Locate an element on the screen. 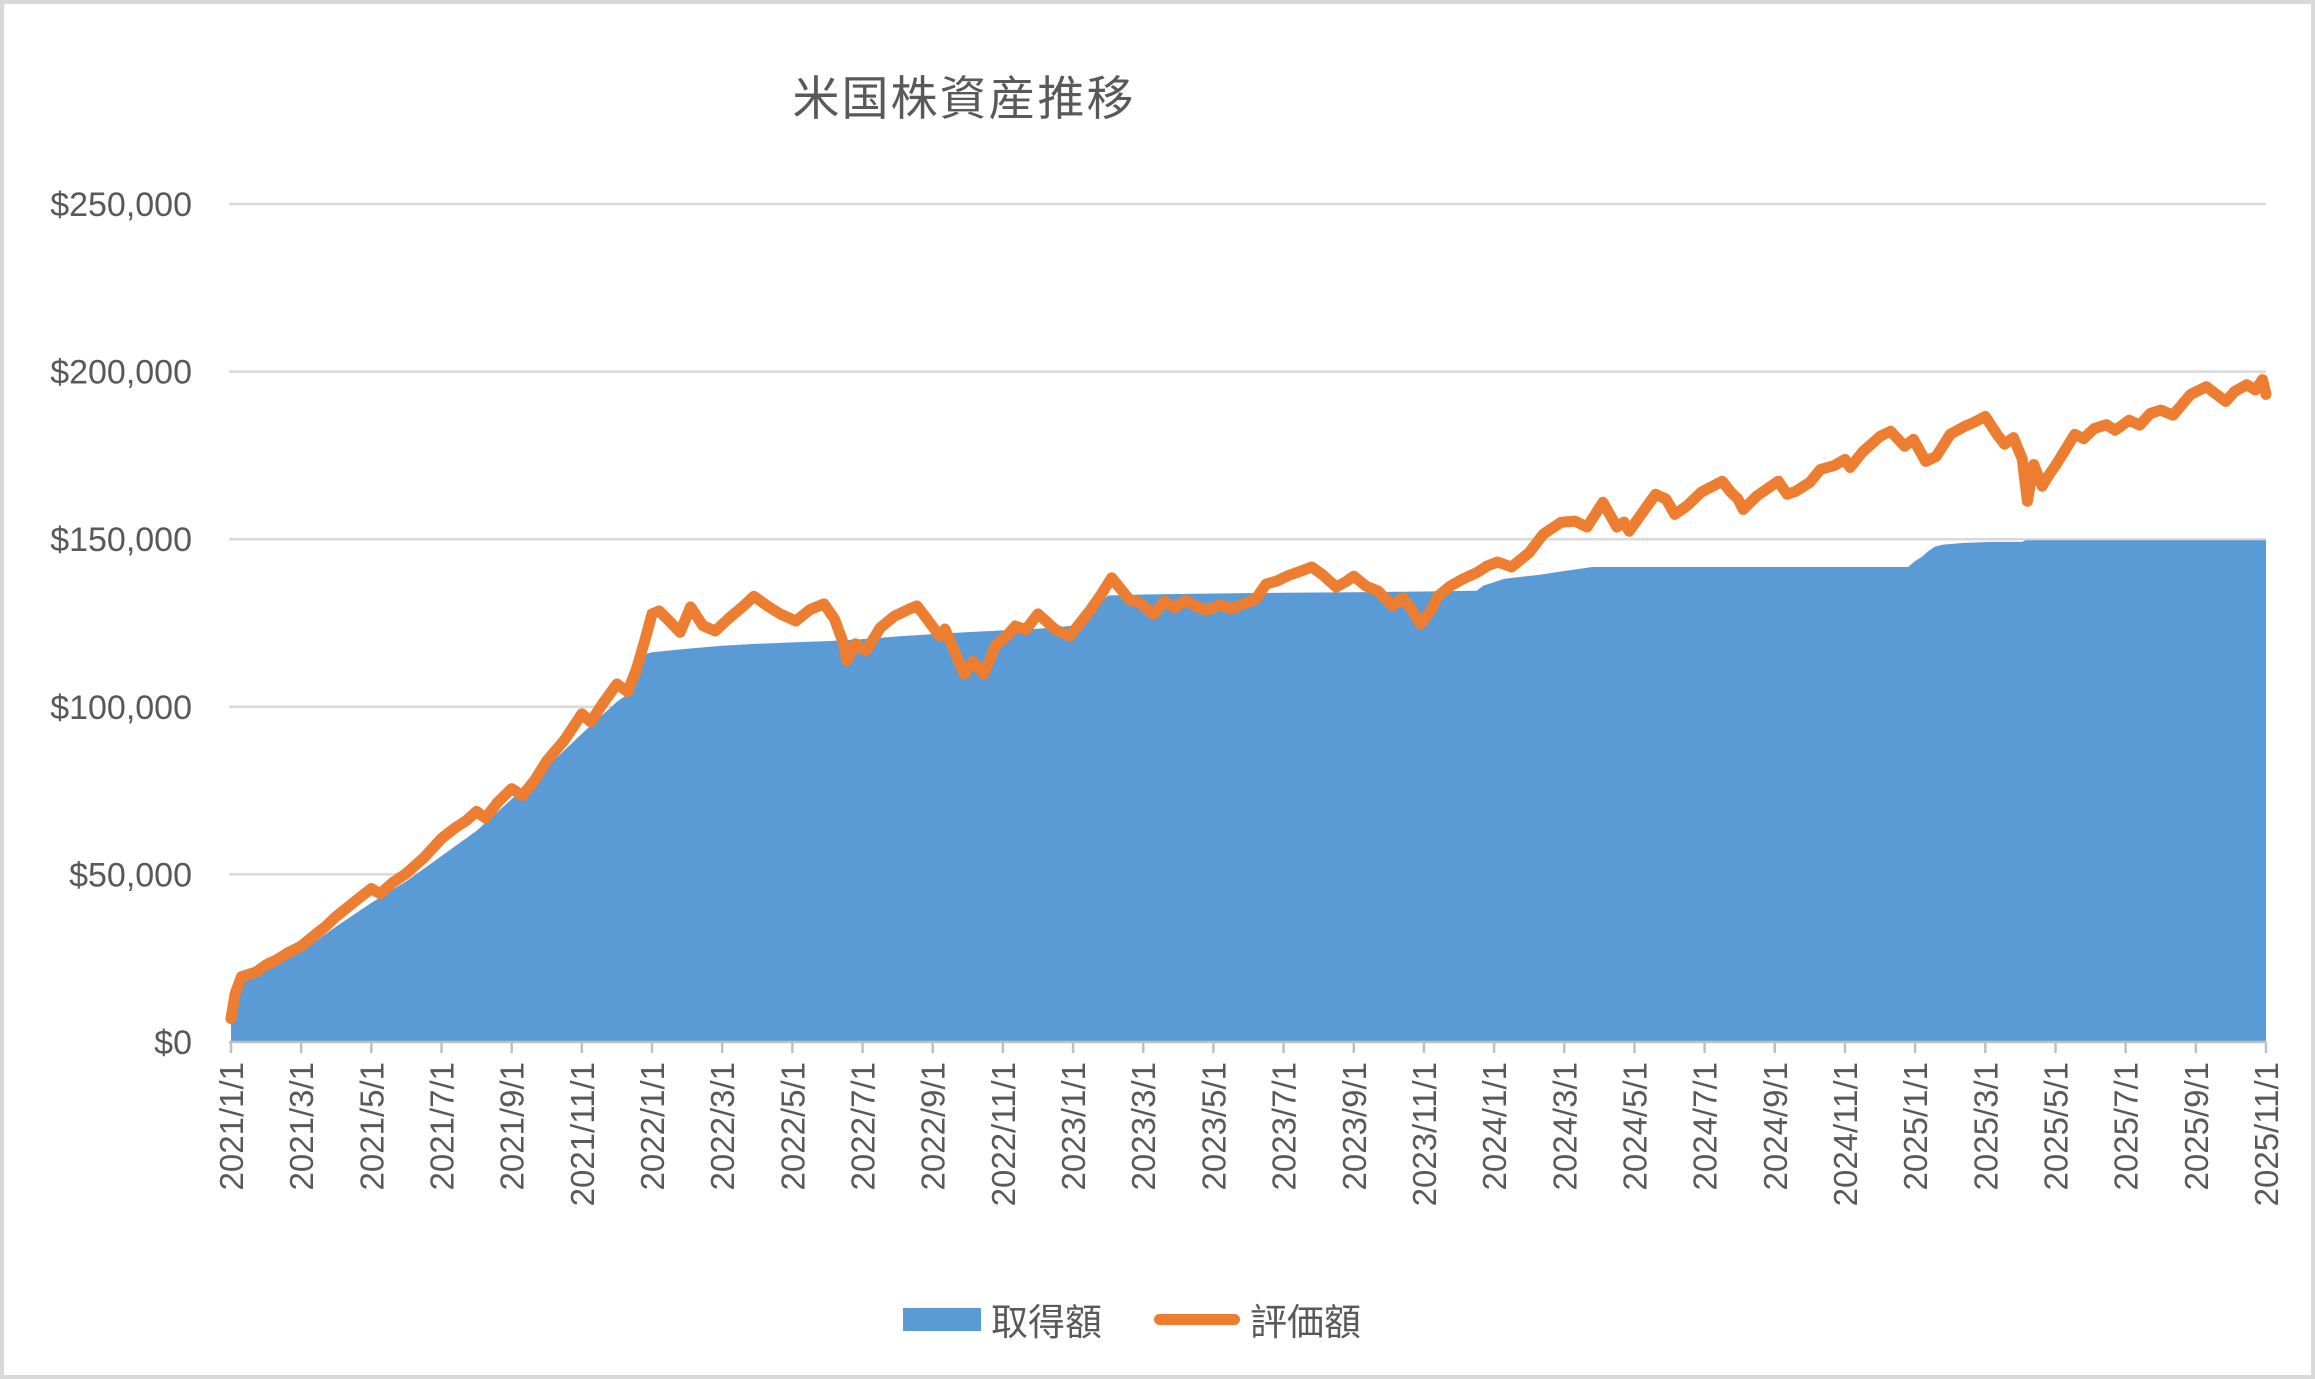  x-axis-label: 2022/11/1 is located at coordinates (1003, 1134).